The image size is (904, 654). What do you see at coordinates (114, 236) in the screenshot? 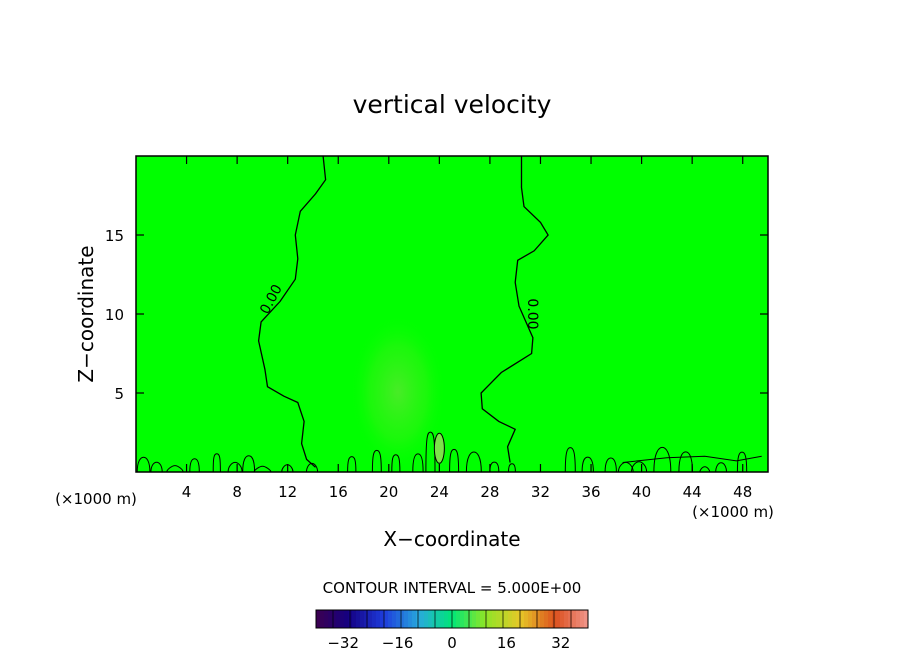
I see `y-tick-label: 15` at bounding box center [114, 236].